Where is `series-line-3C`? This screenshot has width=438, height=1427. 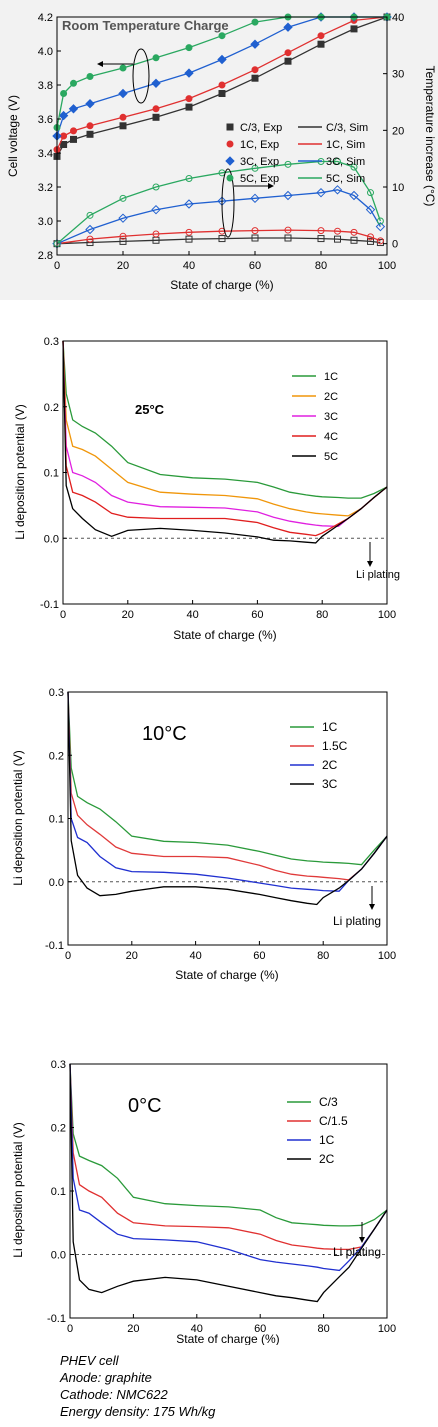 series-line-3C is located at coordinates (227, 798).